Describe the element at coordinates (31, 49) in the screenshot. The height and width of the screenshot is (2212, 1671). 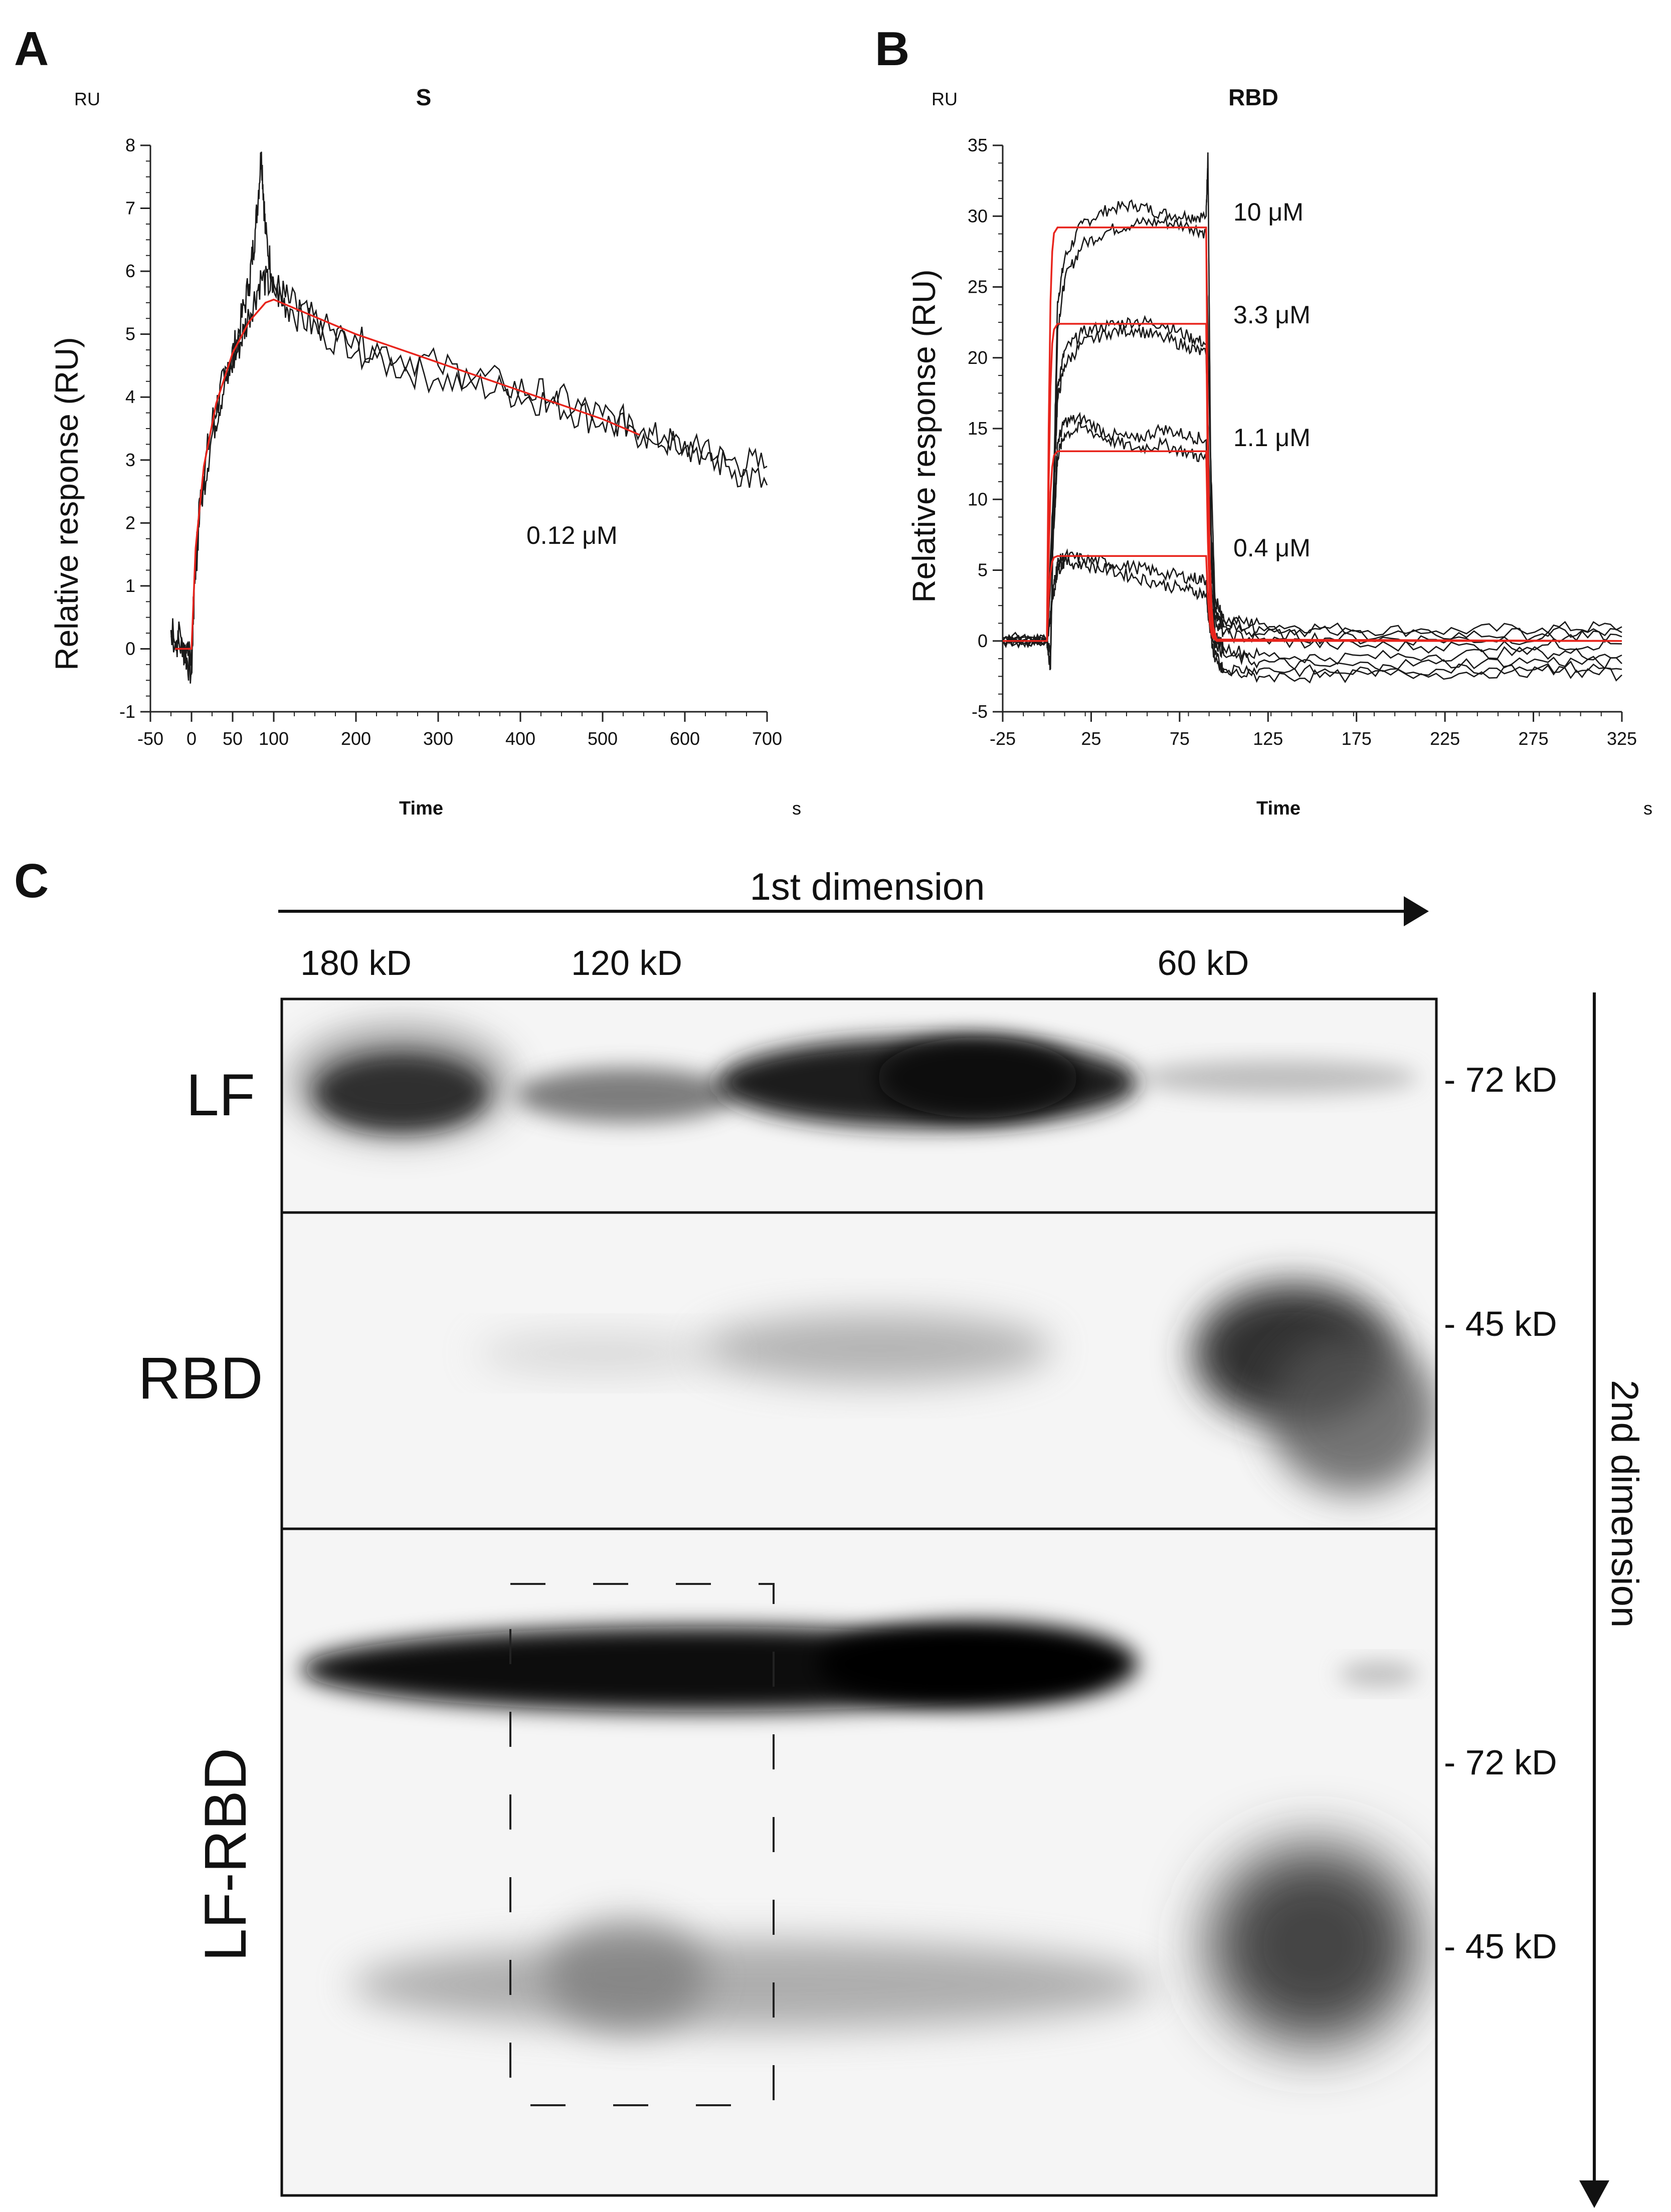
I see `panel-letter-a: A` at that location.